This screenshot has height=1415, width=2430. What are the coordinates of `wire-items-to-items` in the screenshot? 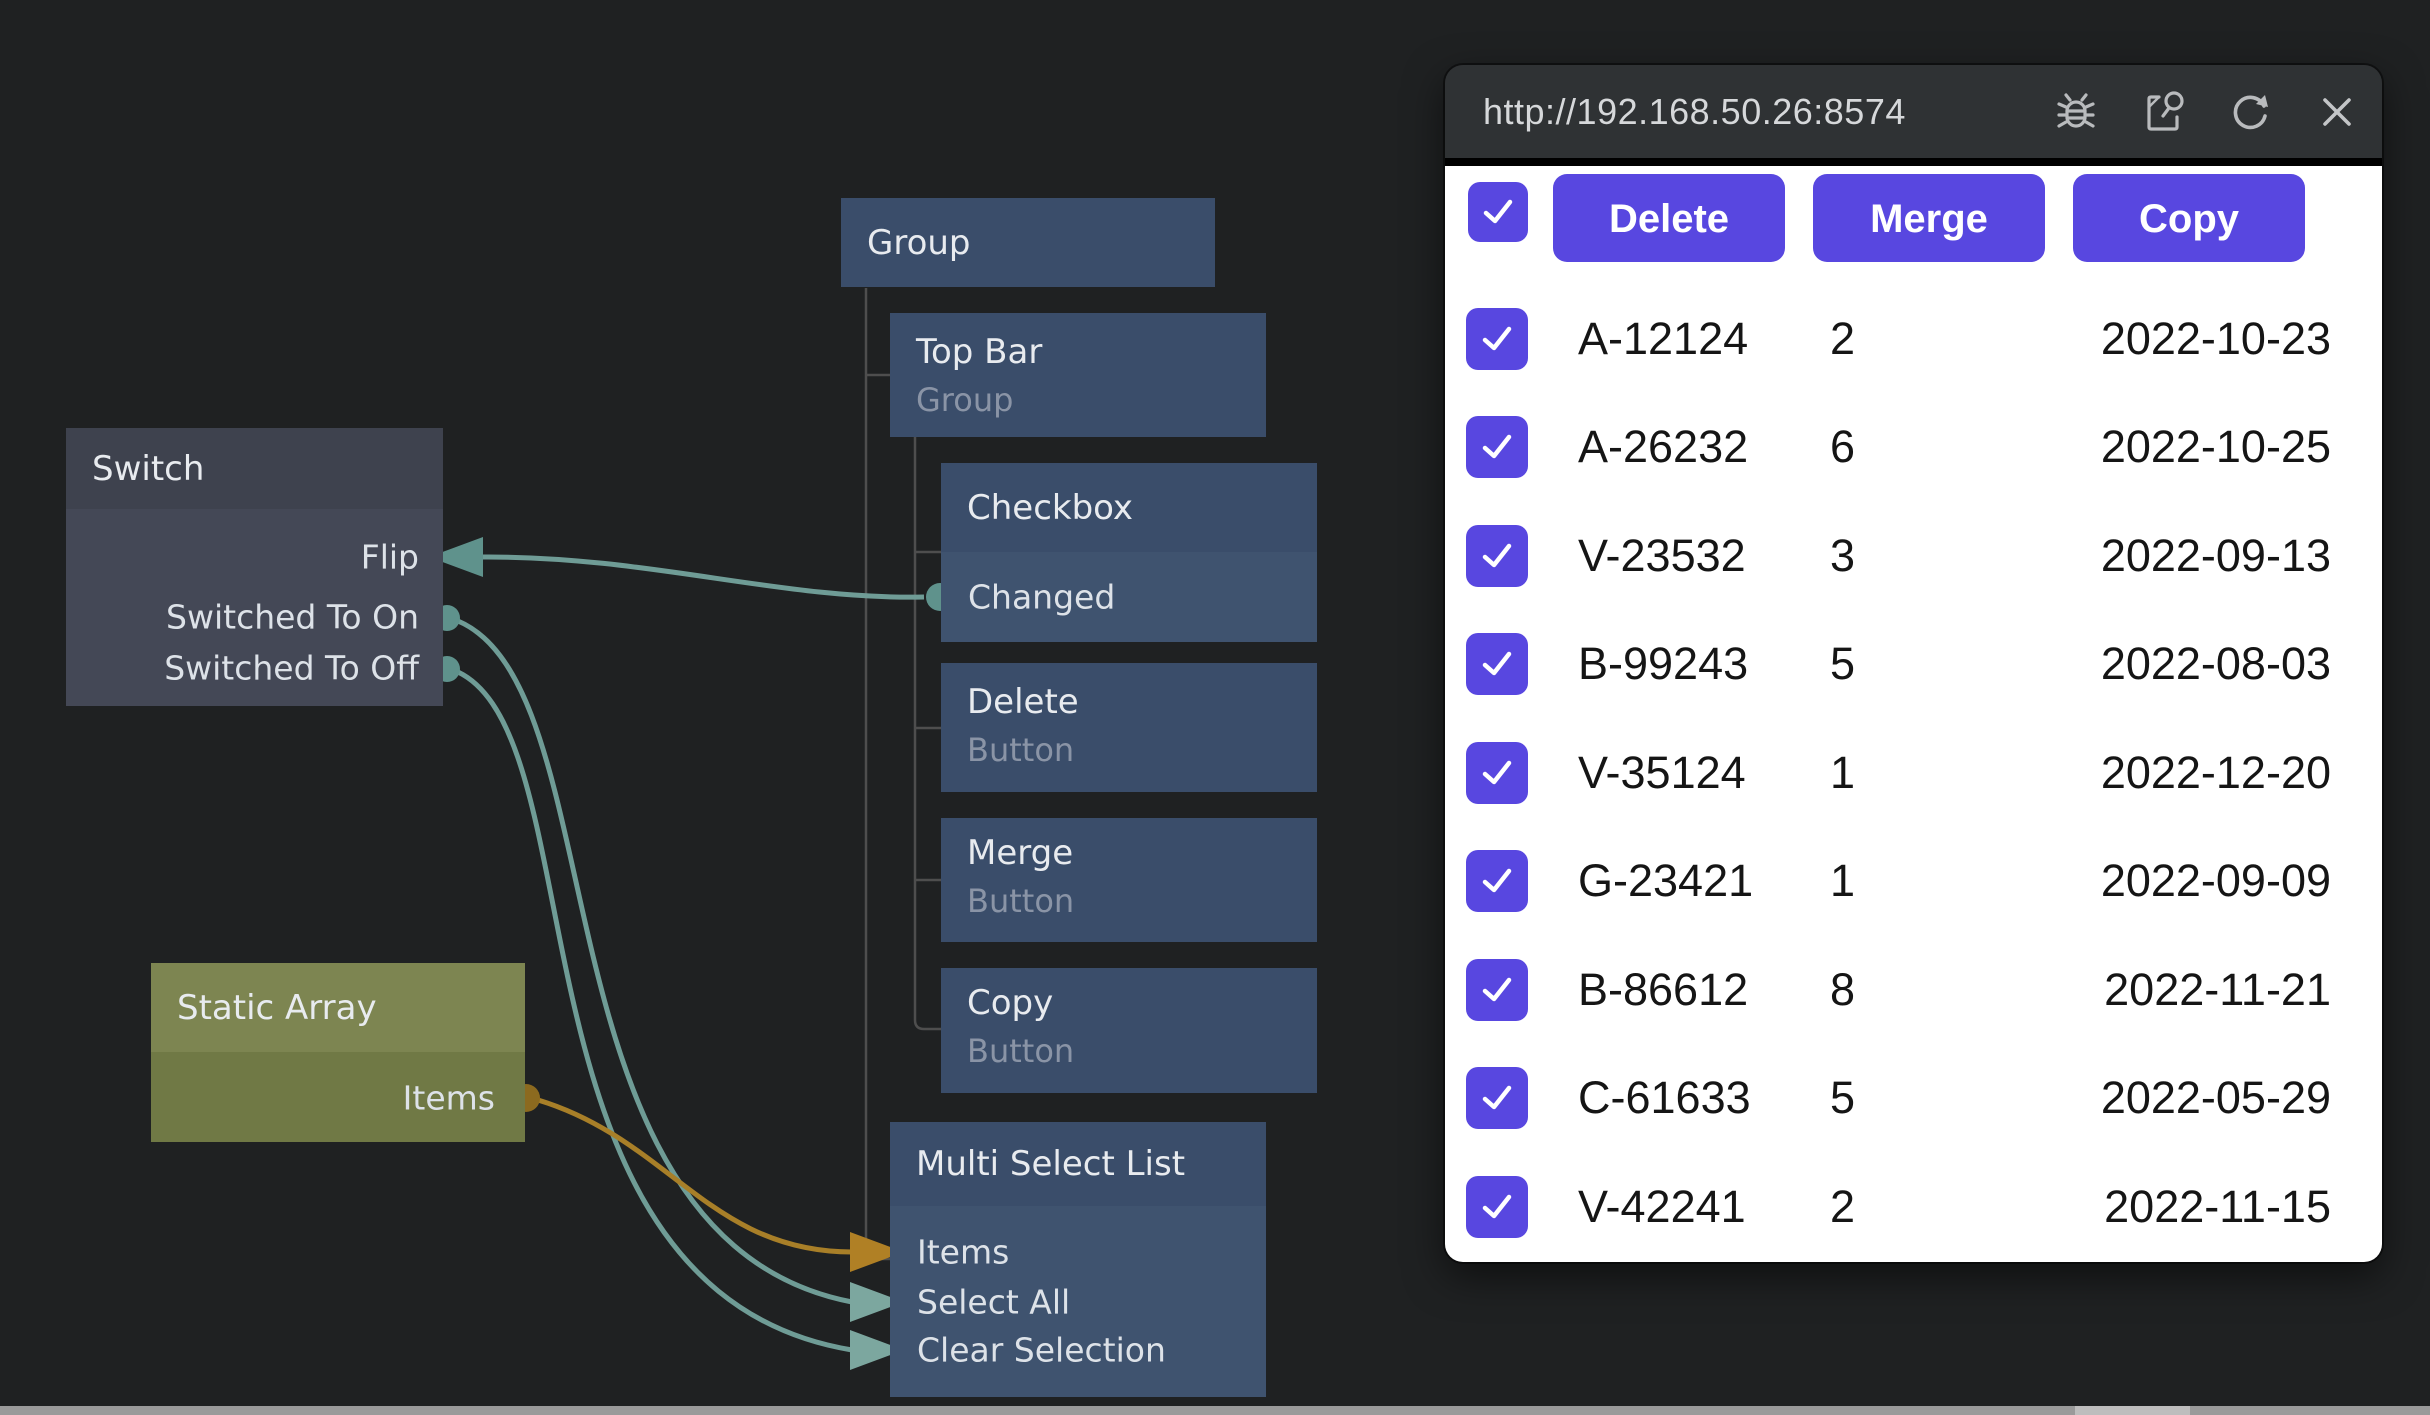 It's located at (695, 1176).